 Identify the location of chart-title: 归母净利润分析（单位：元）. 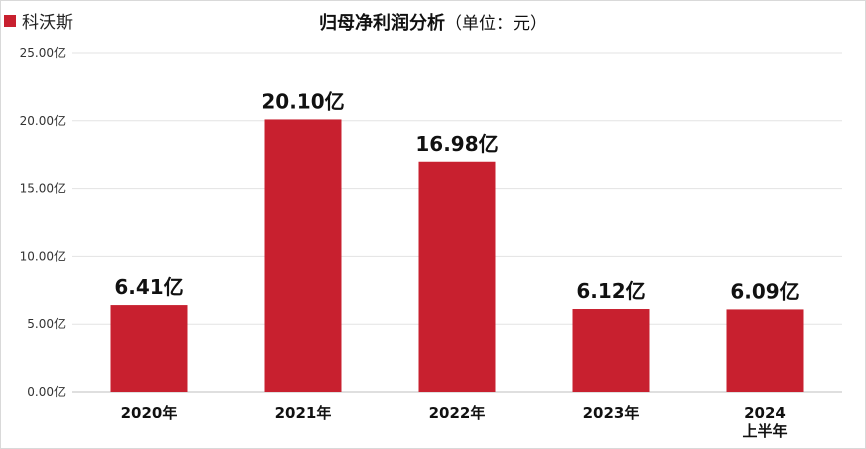
(433, 22).